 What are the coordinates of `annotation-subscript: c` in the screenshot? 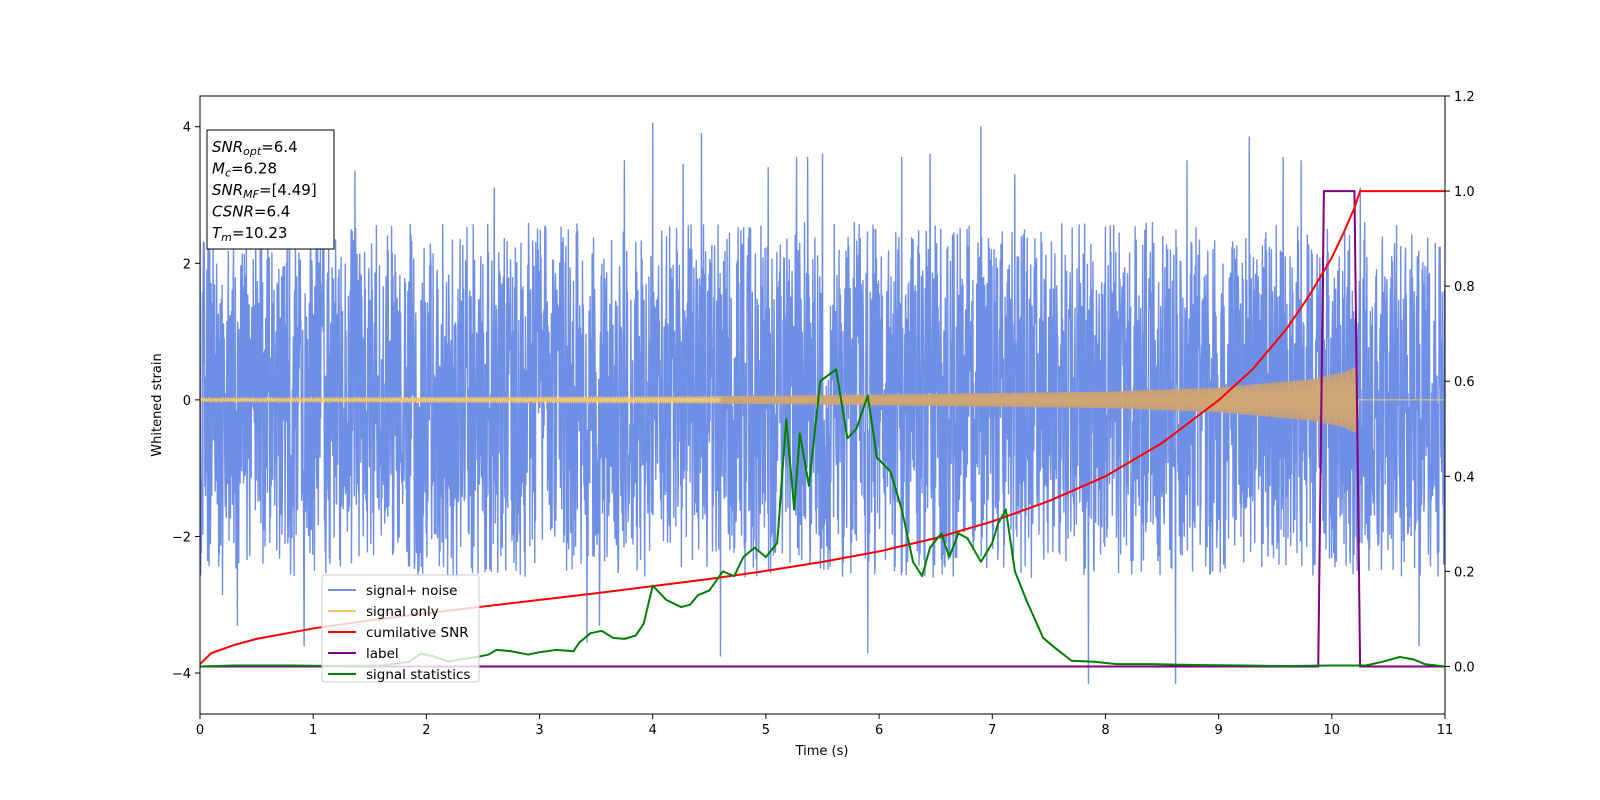 It's located at (228, 173).